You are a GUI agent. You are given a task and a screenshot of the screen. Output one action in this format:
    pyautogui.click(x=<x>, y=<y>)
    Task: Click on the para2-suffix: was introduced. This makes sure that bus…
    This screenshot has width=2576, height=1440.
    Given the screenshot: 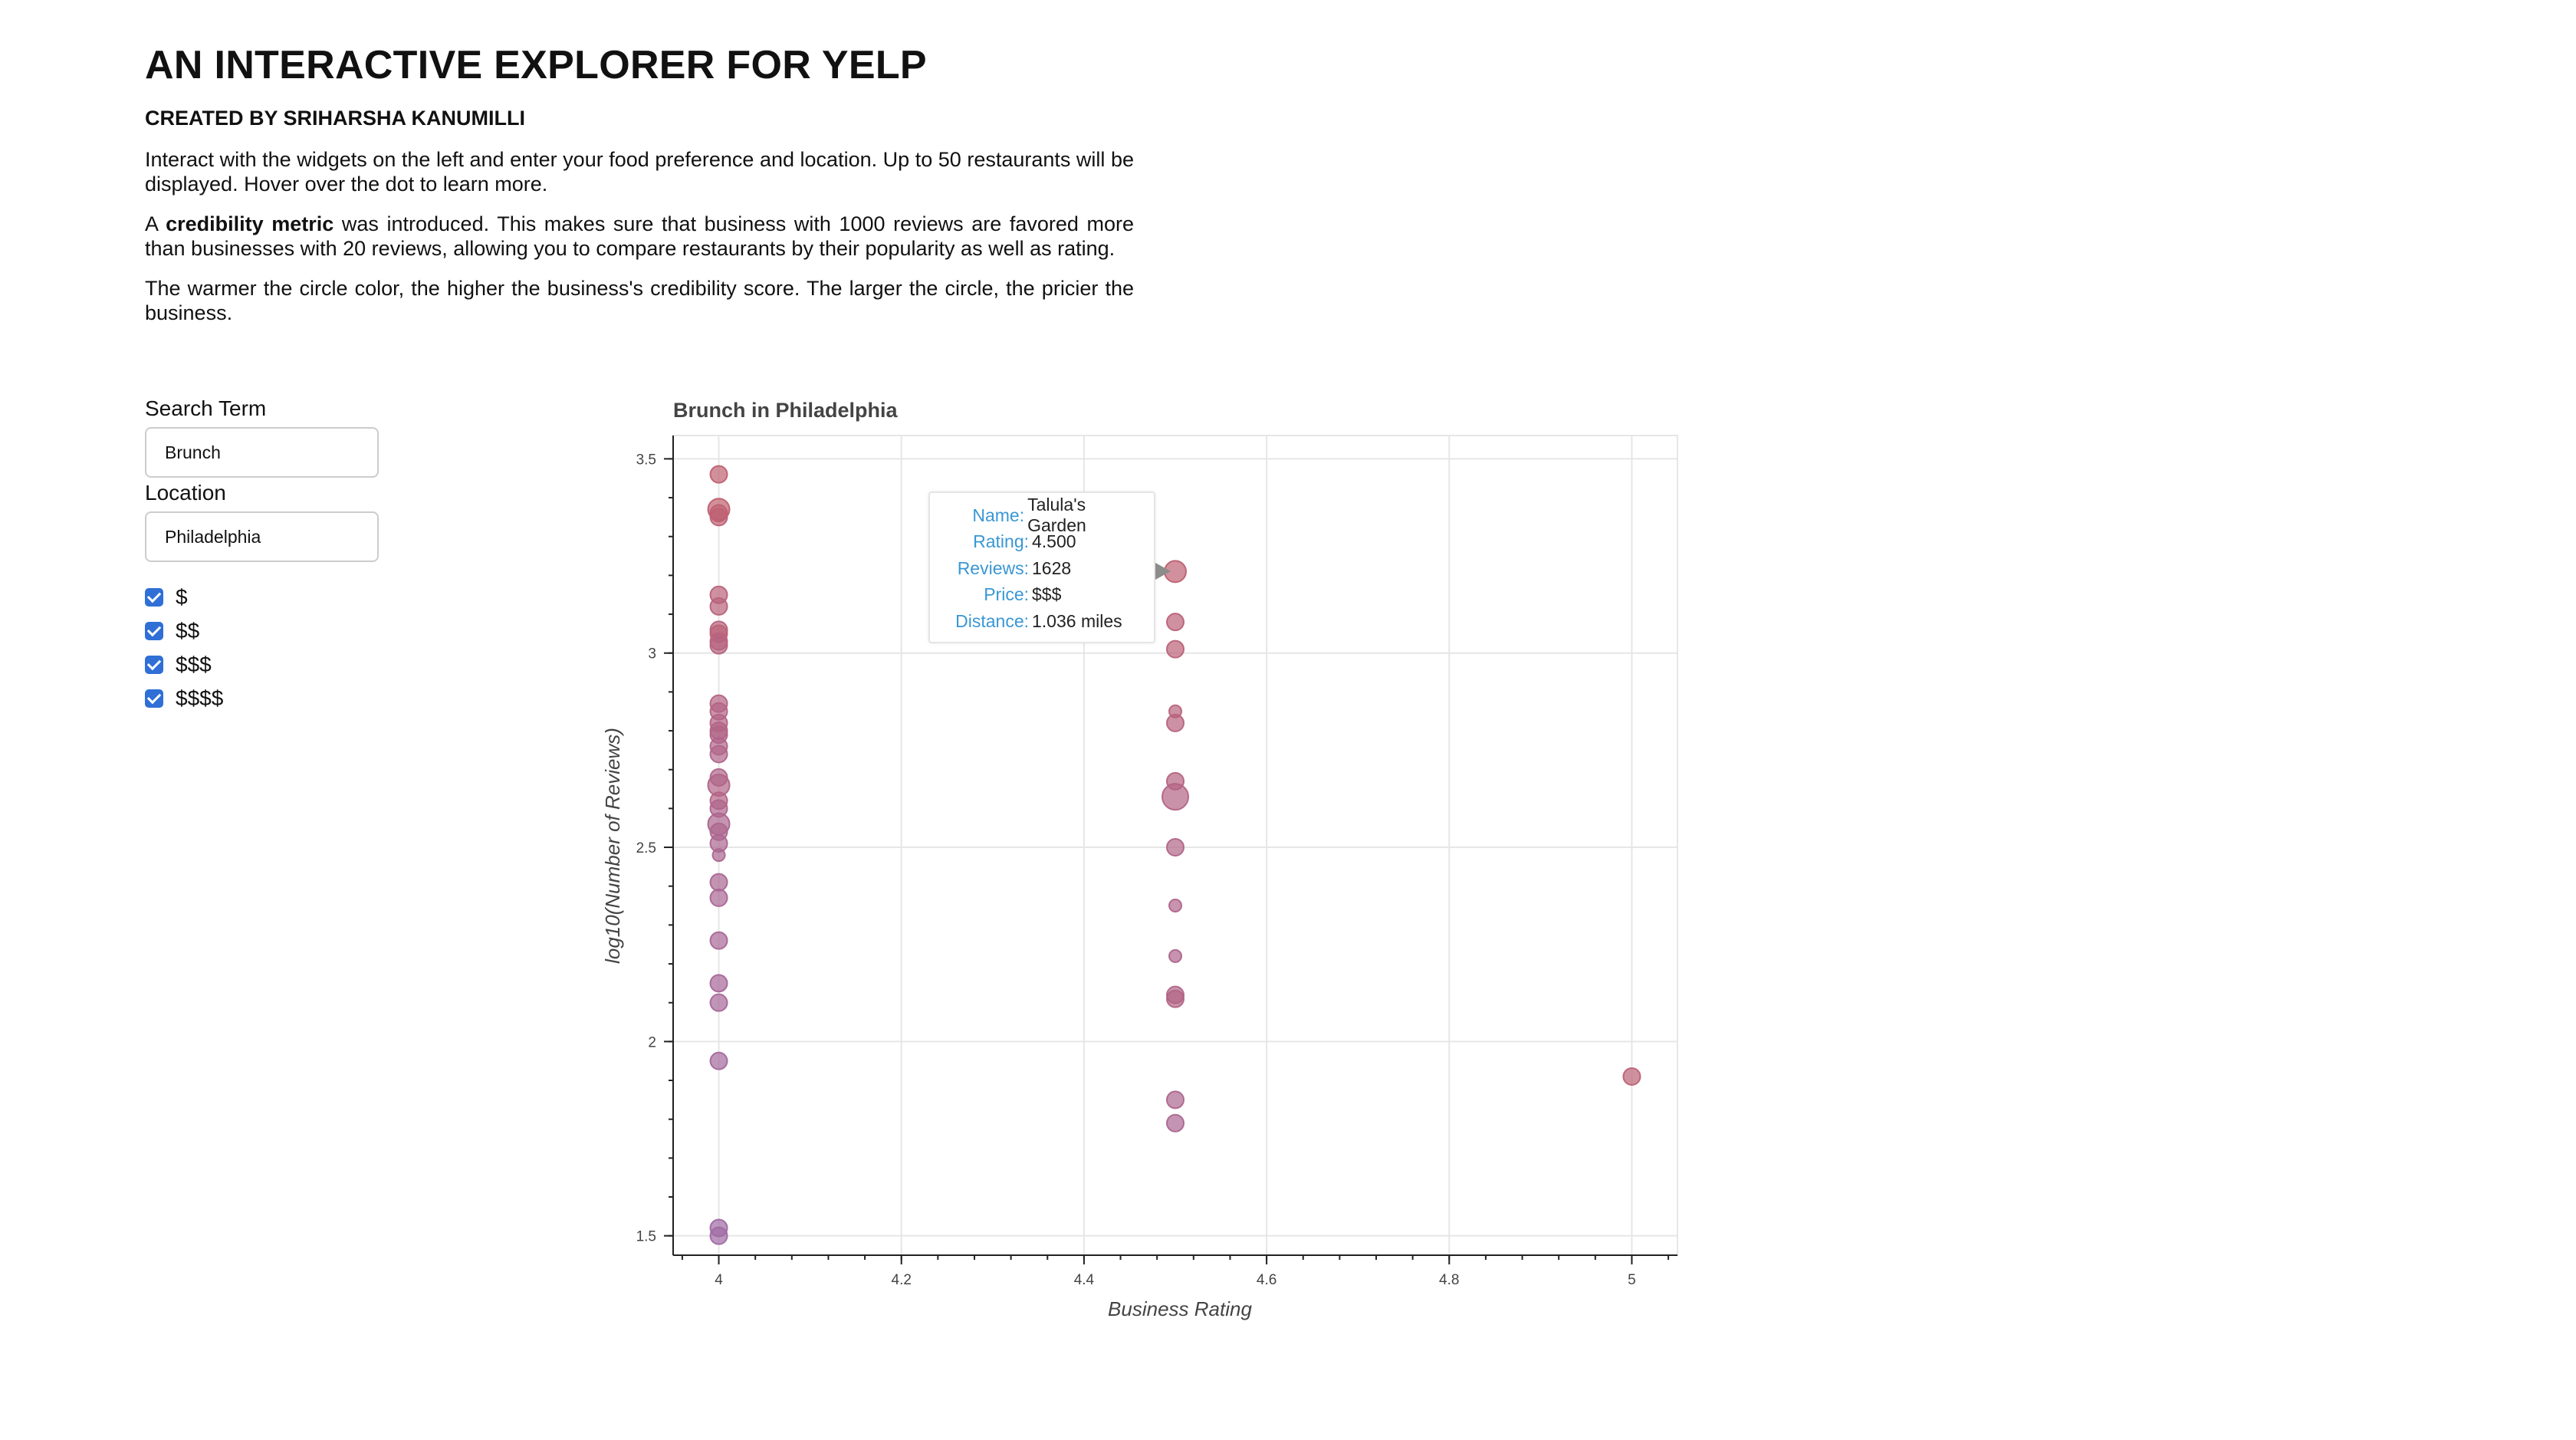 What is the action you would take?
    pyautogui.click(x=640, y=236)
    